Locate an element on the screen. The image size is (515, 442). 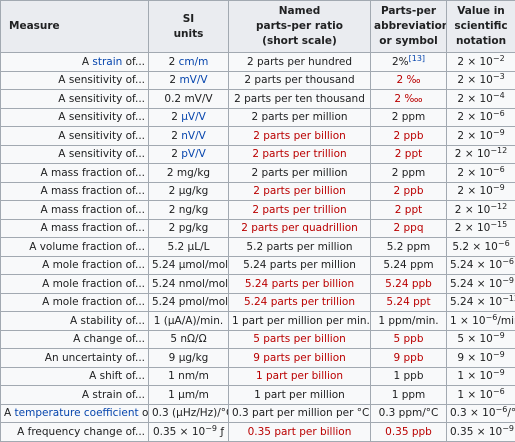
table-cell: 2 parts per million is located at coordinates (300, 117).